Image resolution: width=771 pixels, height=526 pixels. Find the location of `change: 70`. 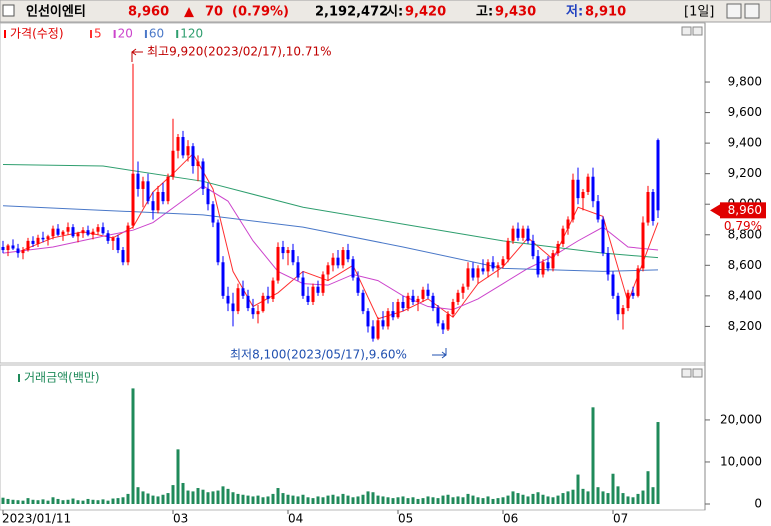

change: 70 is located at coordinates (214, 12).